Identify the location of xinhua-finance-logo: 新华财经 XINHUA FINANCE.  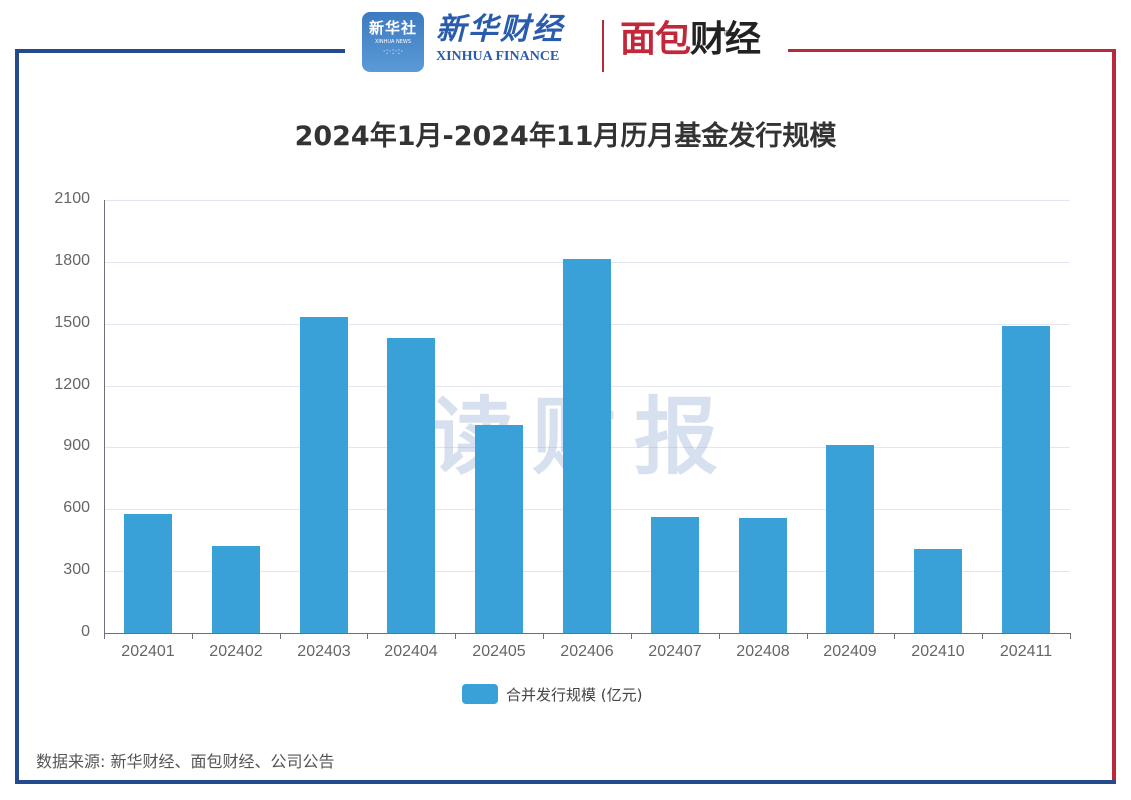
(511, 43).